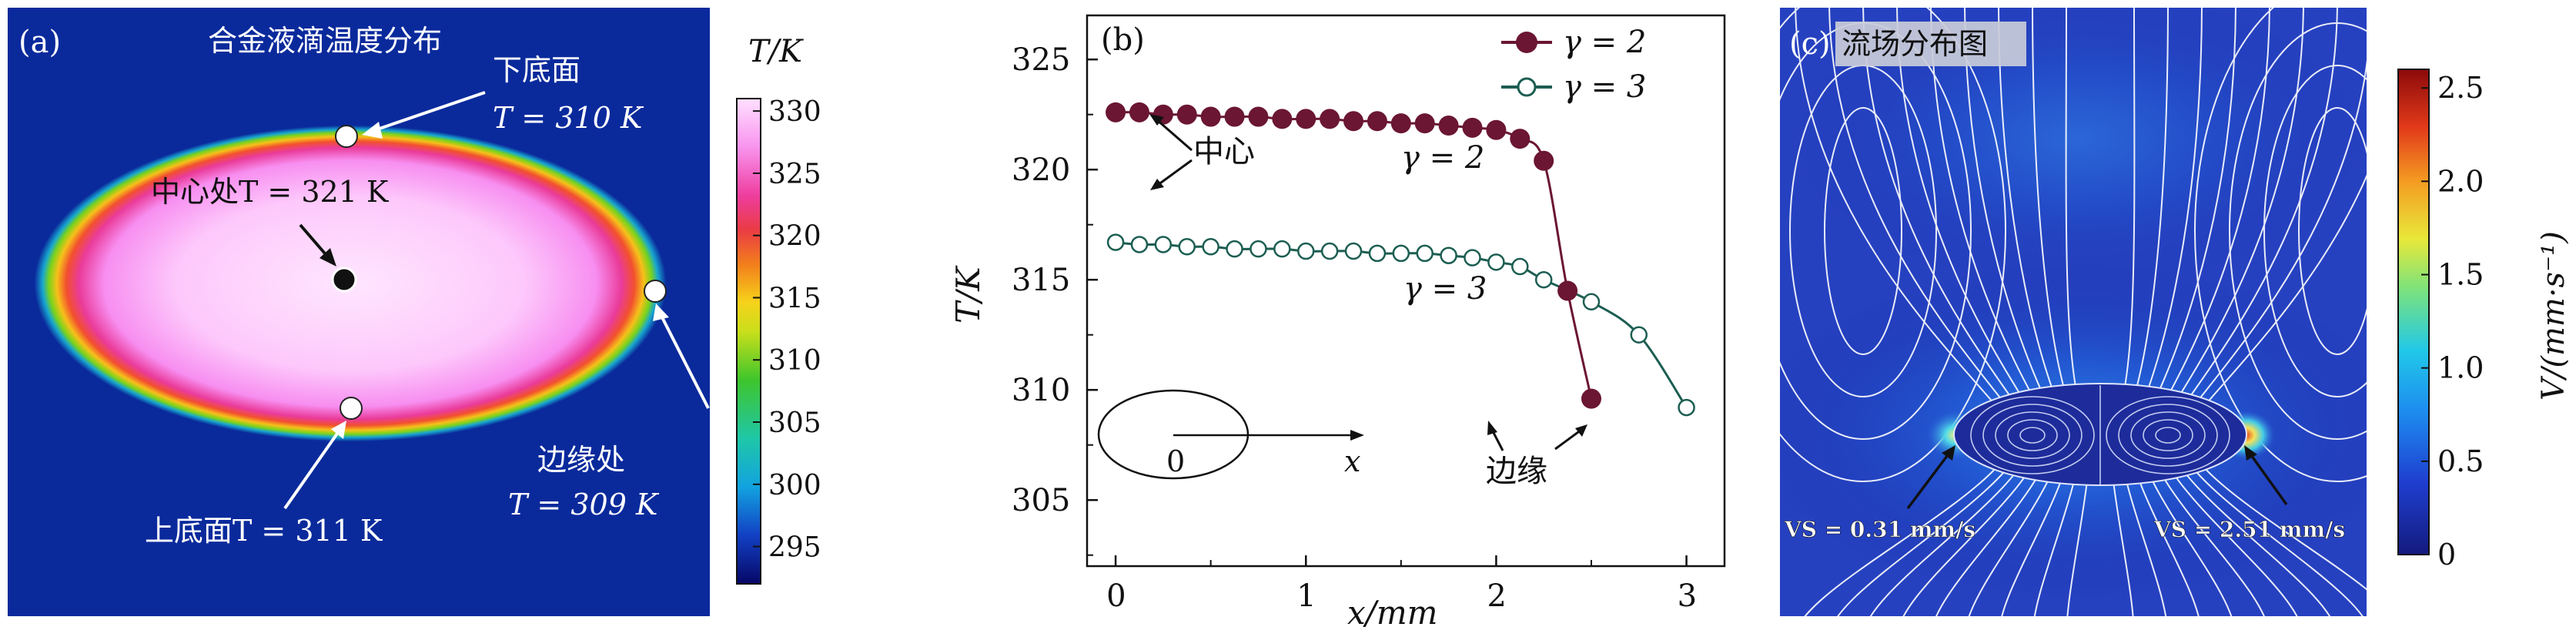 This screenshot has width=2576, height=637. What do you see at coordinates (536, 70) in the screenshot?
I see `label-bottom-face: 下底面` at bounding box center [536, 70].